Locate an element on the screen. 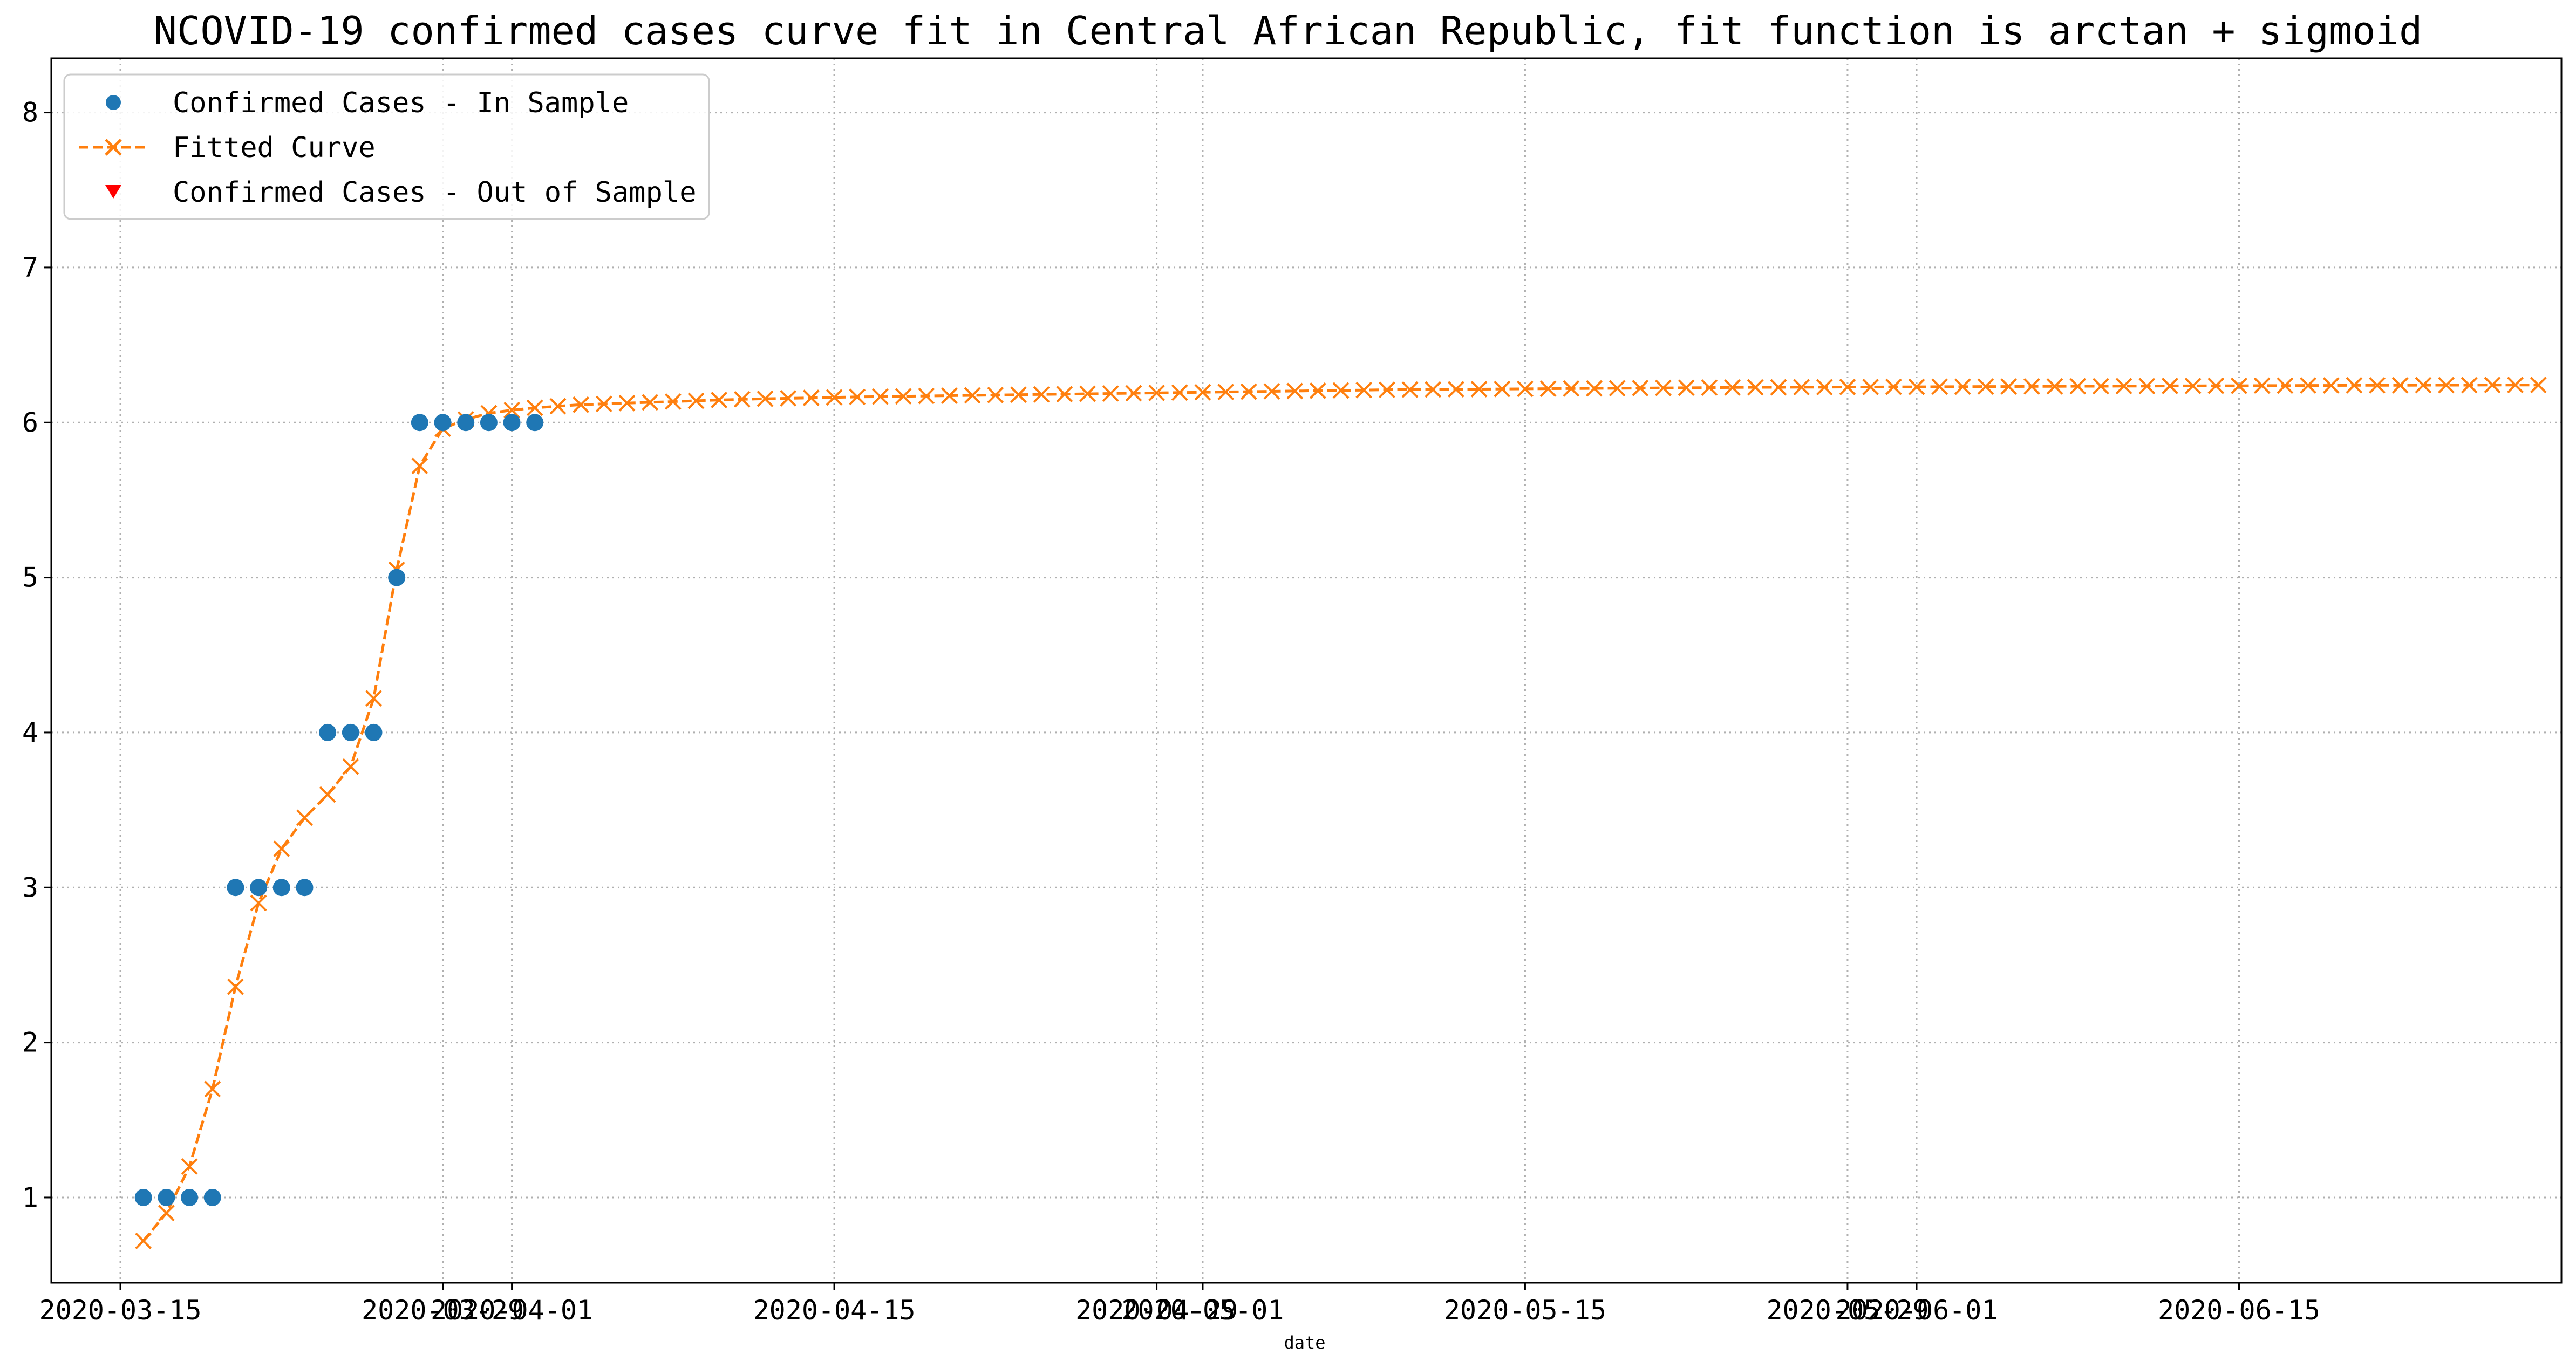 The width and height of the screenshot is (2576, 1368). x-tick-label: 2020-04-29 is located at coordinates (1156, 1310).